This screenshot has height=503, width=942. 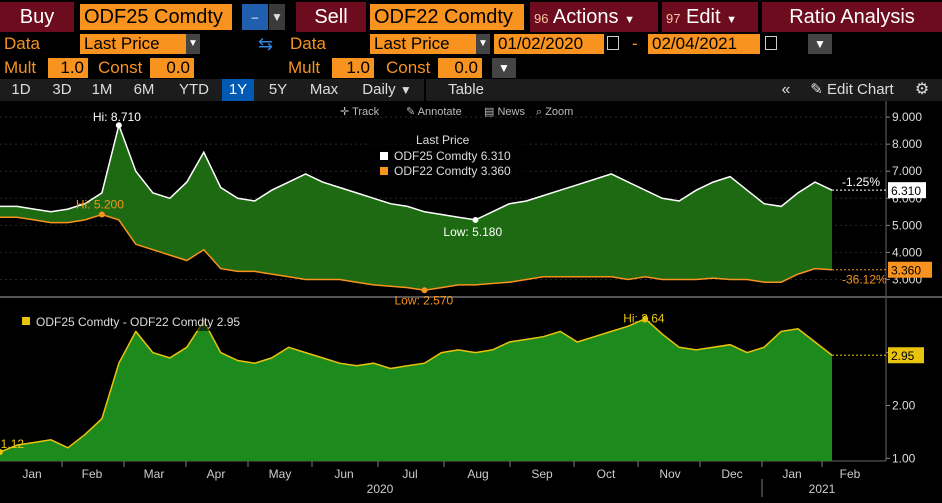 What do you see at coordinates (308, 43) in the screenshot?
I see `data-label-2: Data` at bounding box center [308, 43].